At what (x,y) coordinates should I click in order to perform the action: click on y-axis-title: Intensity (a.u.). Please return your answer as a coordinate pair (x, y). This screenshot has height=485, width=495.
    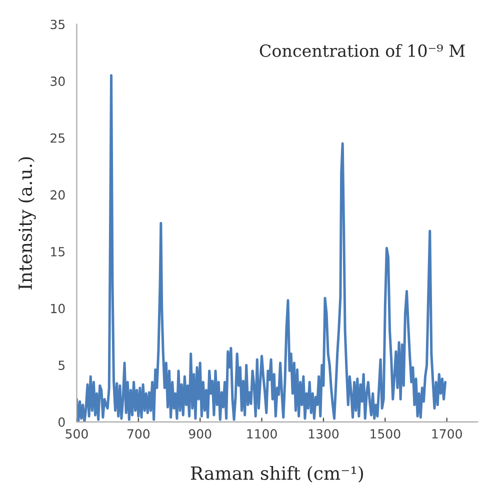
    Looking at the image, I should click on (27, 223).